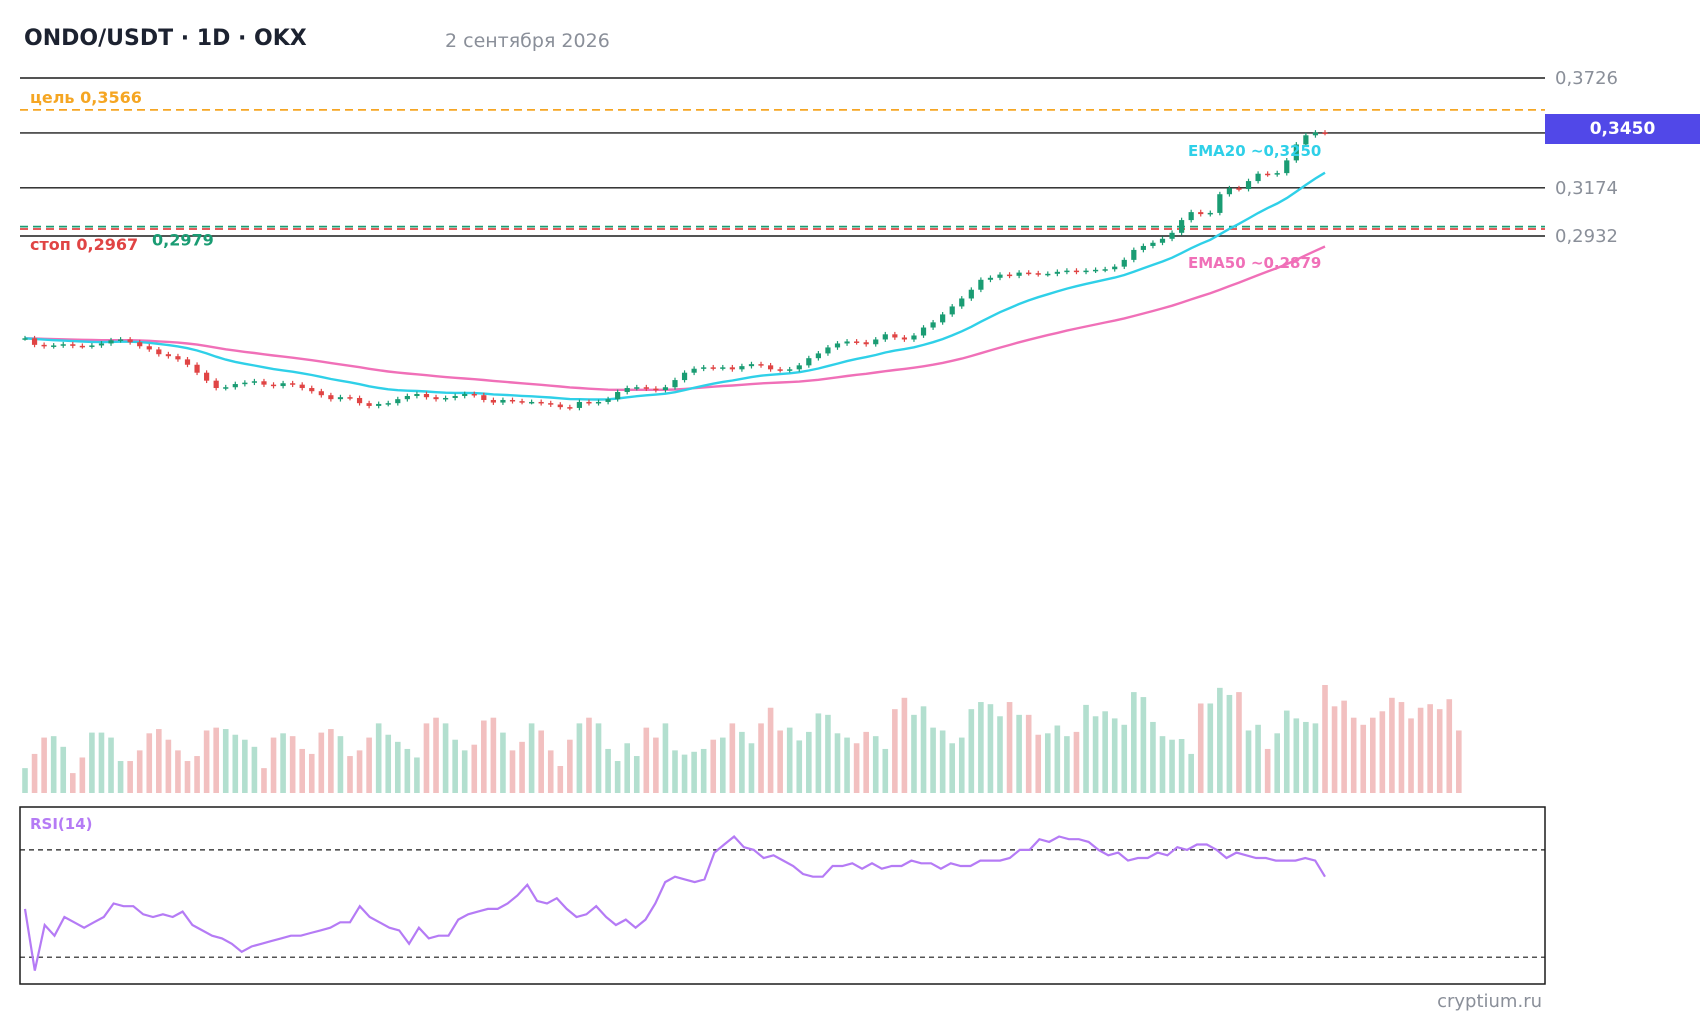 Image resolution: width=1700 pixels, height=1020 pixels. Describe the element at coordinates (675, 318) in the screenshot. I see `ema50-line` at that location.